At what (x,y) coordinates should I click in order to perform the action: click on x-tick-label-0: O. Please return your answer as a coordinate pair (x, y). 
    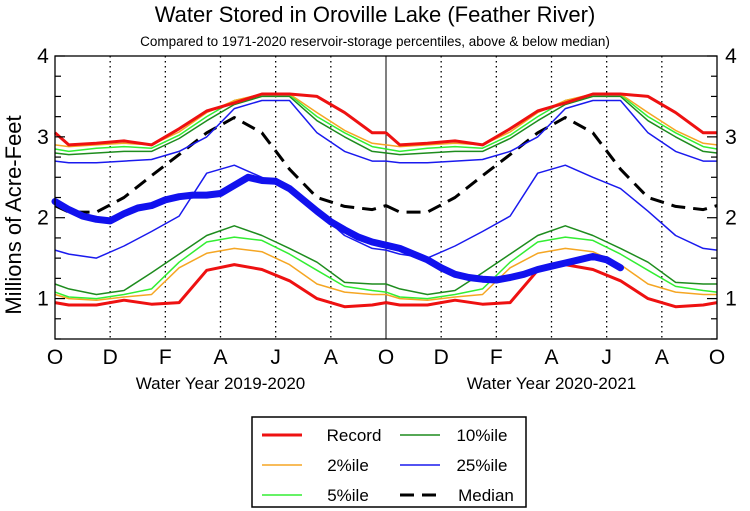
    Looking at the image, I should click on (55, 357).